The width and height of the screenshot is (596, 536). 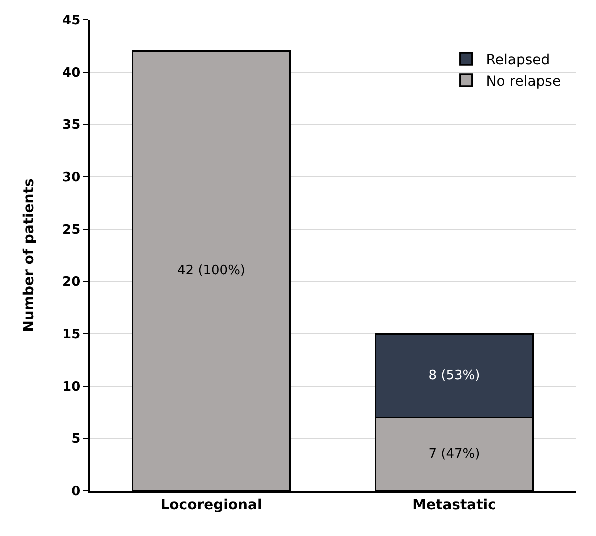 I want to click on x-tick-label: Metastatic, so click(x=454, y=506).